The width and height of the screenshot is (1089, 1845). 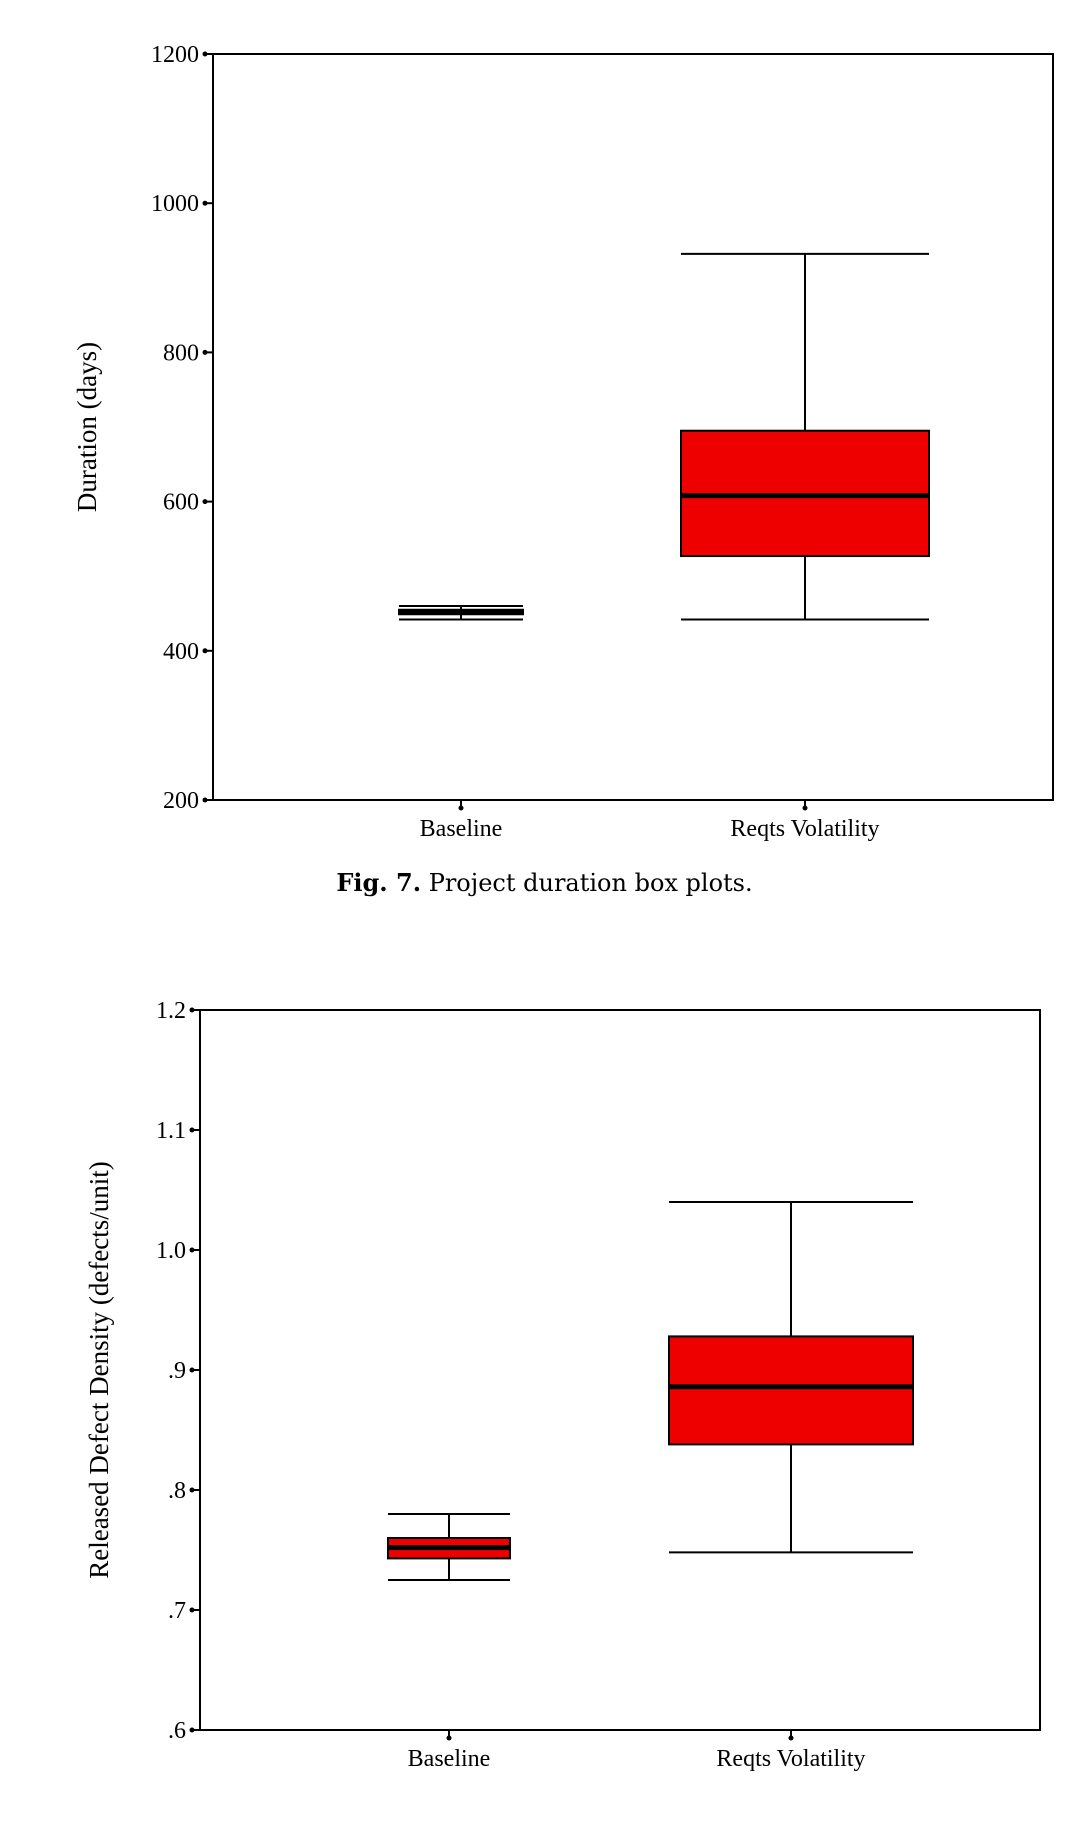 What do you see at coordinates (181, 353) in the screenshot?
I see `y-tick-label: 800` at bounding box center [181, 353].